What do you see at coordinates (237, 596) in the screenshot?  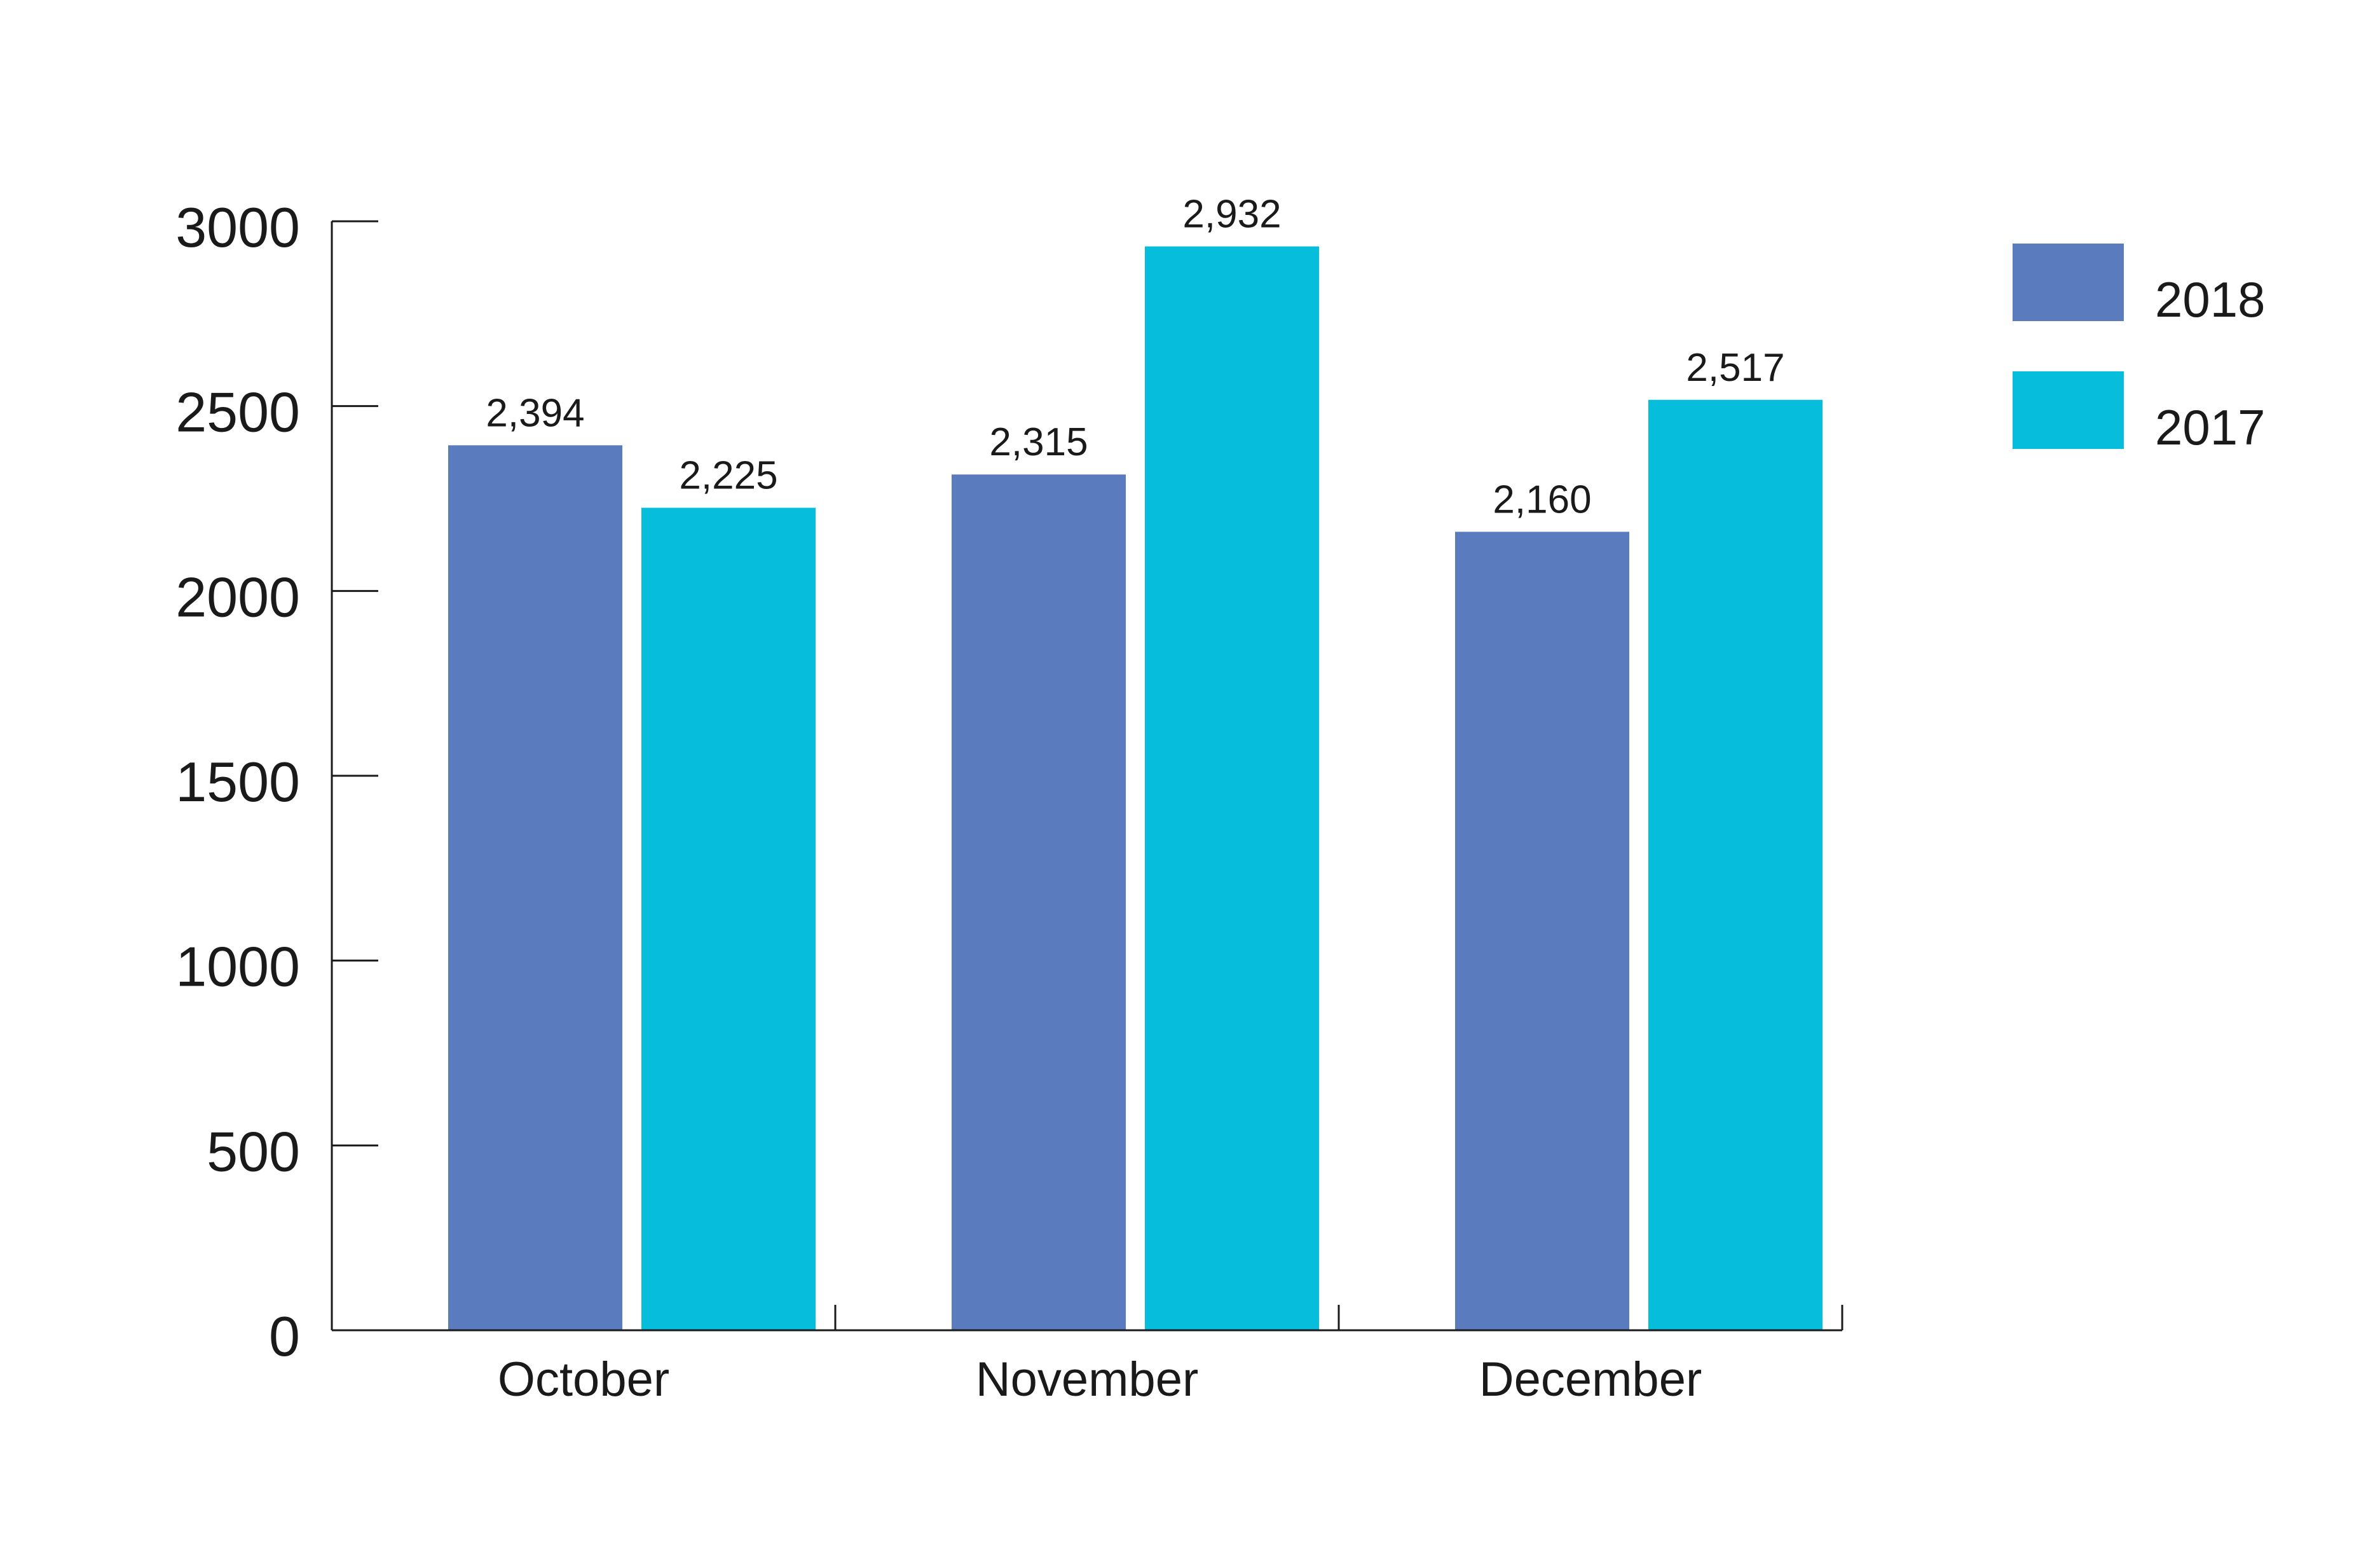 I see `y-tick-label: 2000` at bounding box center [237, 596].